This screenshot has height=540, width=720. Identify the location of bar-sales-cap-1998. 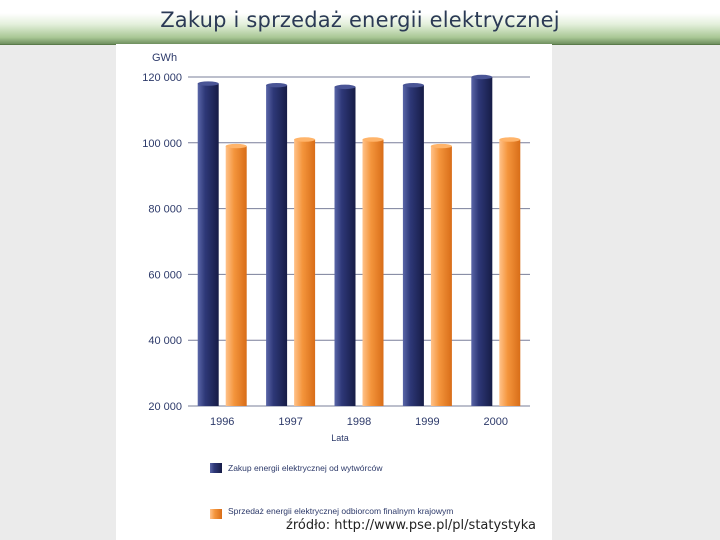
(373, 139).